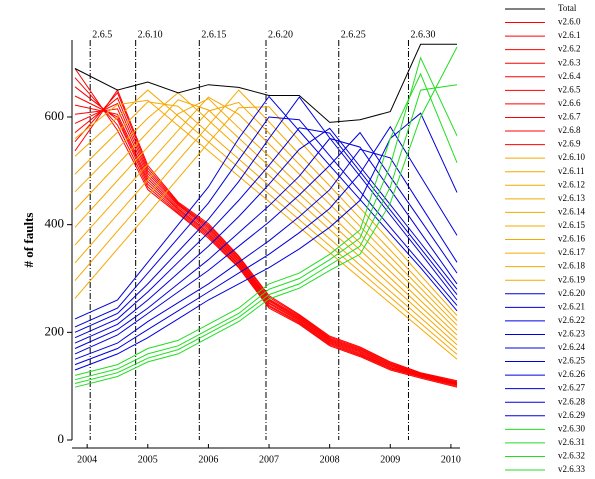 The height and width of the screenshot is (479, 595). What do you see at coordinates (572, 239) in the screenshot?
I see `legend-label: v2.6.16` at bounding box center [572, 239].